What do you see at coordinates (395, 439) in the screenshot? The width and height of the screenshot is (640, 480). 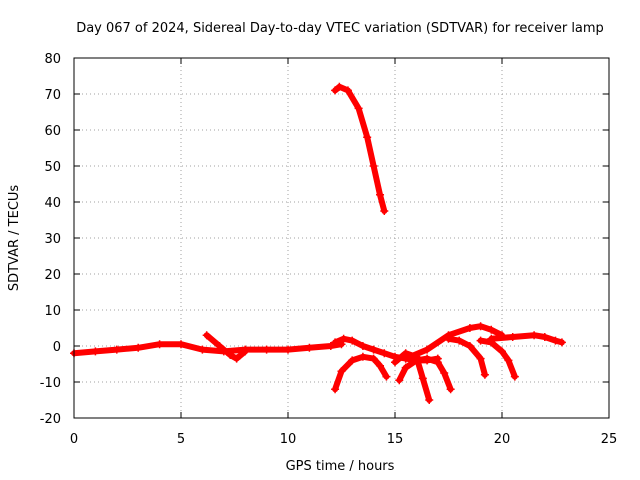 I see `x-tick-label: 15` at bounding box center [395, 439].